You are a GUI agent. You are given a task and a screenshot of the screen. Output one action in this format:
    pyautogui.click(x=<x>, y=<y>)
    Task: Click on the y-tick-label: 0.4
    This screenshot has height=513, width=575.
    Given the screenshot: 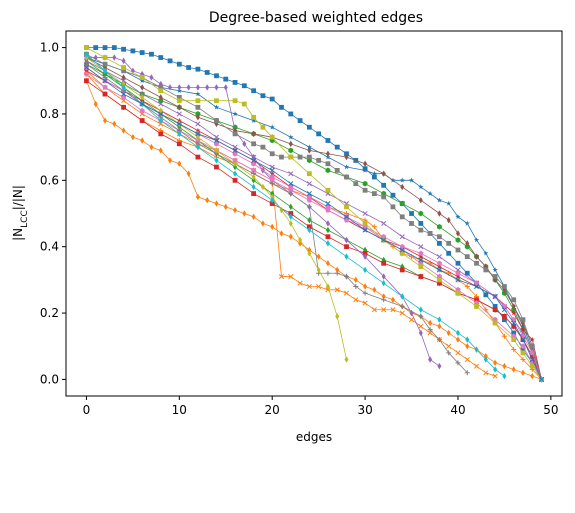 What is the action you would take?
    pyautogui.click(x=49, y=247)
    